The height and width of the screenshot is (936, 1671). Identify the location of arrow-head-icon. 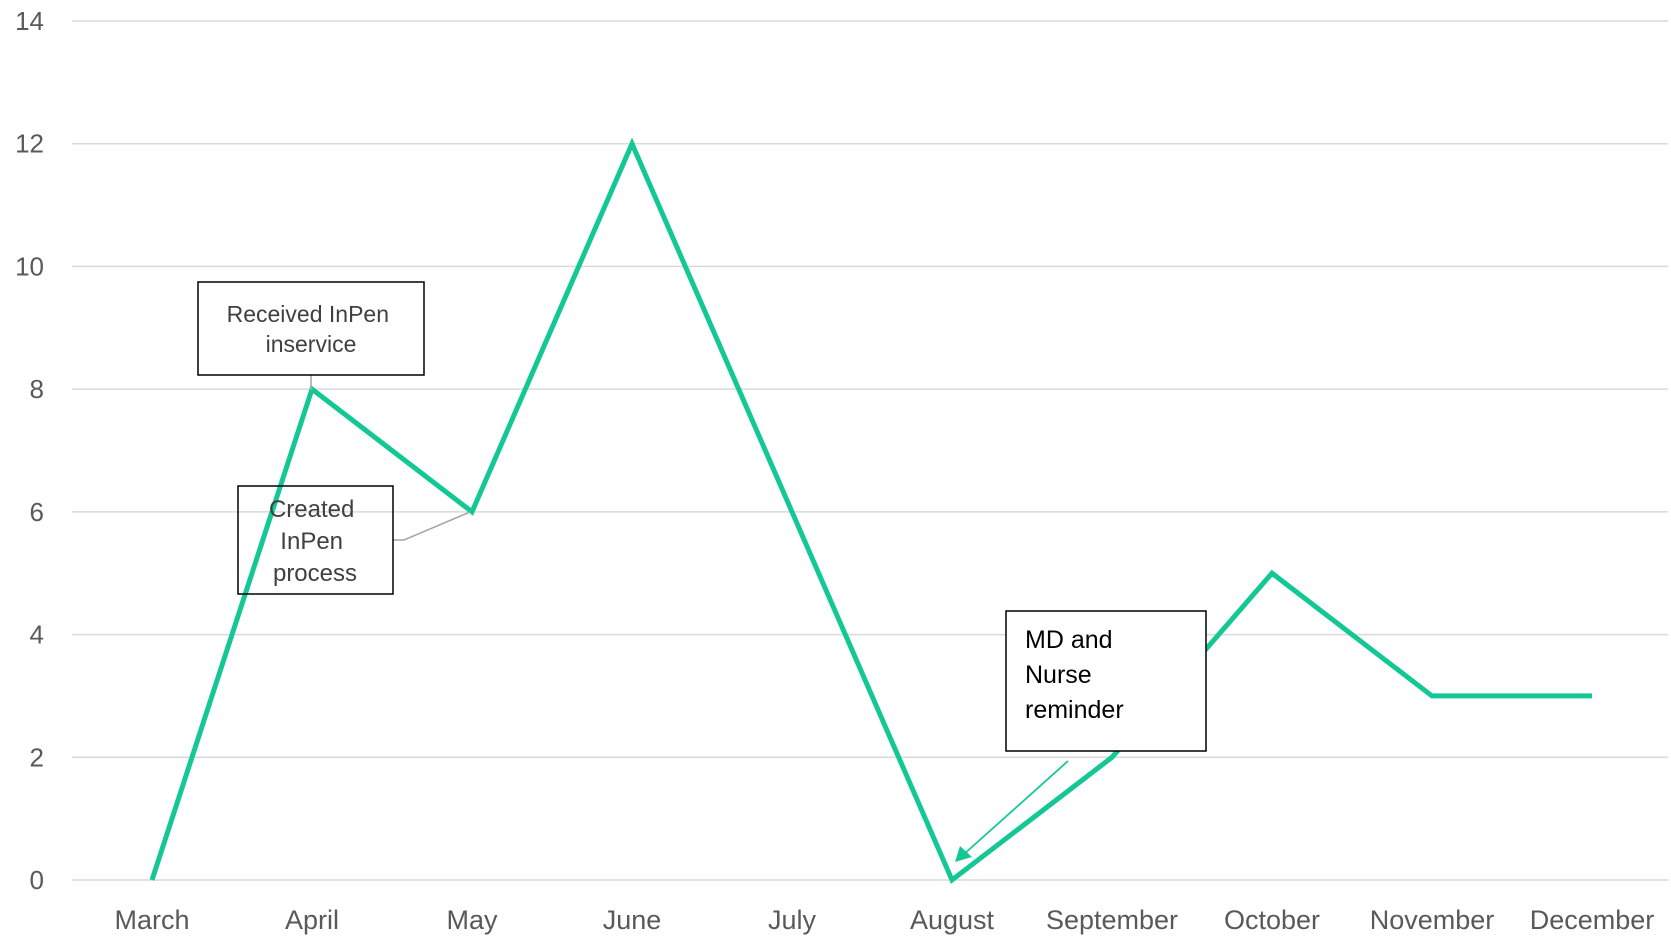
(963, 854).